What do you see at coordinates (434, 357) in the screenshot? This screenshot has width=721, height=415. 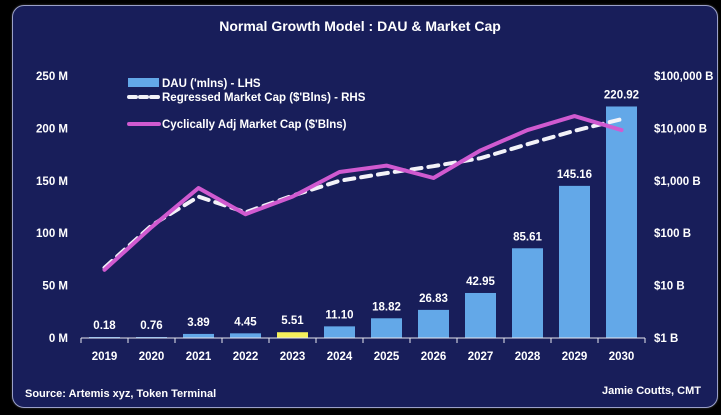 I see `x-tick-label-2026: 2026` at bounding box center [434, 357].